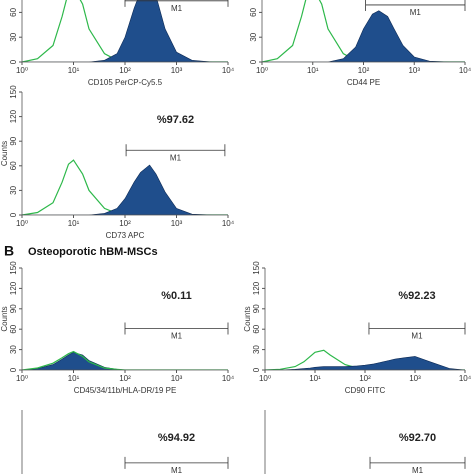 The width and height of the screenshot is (474, 474). What do you see at coordinates (417, 438) in the screenshot?
I see `percent-label: %92.70` at bounding box center [417, 438].